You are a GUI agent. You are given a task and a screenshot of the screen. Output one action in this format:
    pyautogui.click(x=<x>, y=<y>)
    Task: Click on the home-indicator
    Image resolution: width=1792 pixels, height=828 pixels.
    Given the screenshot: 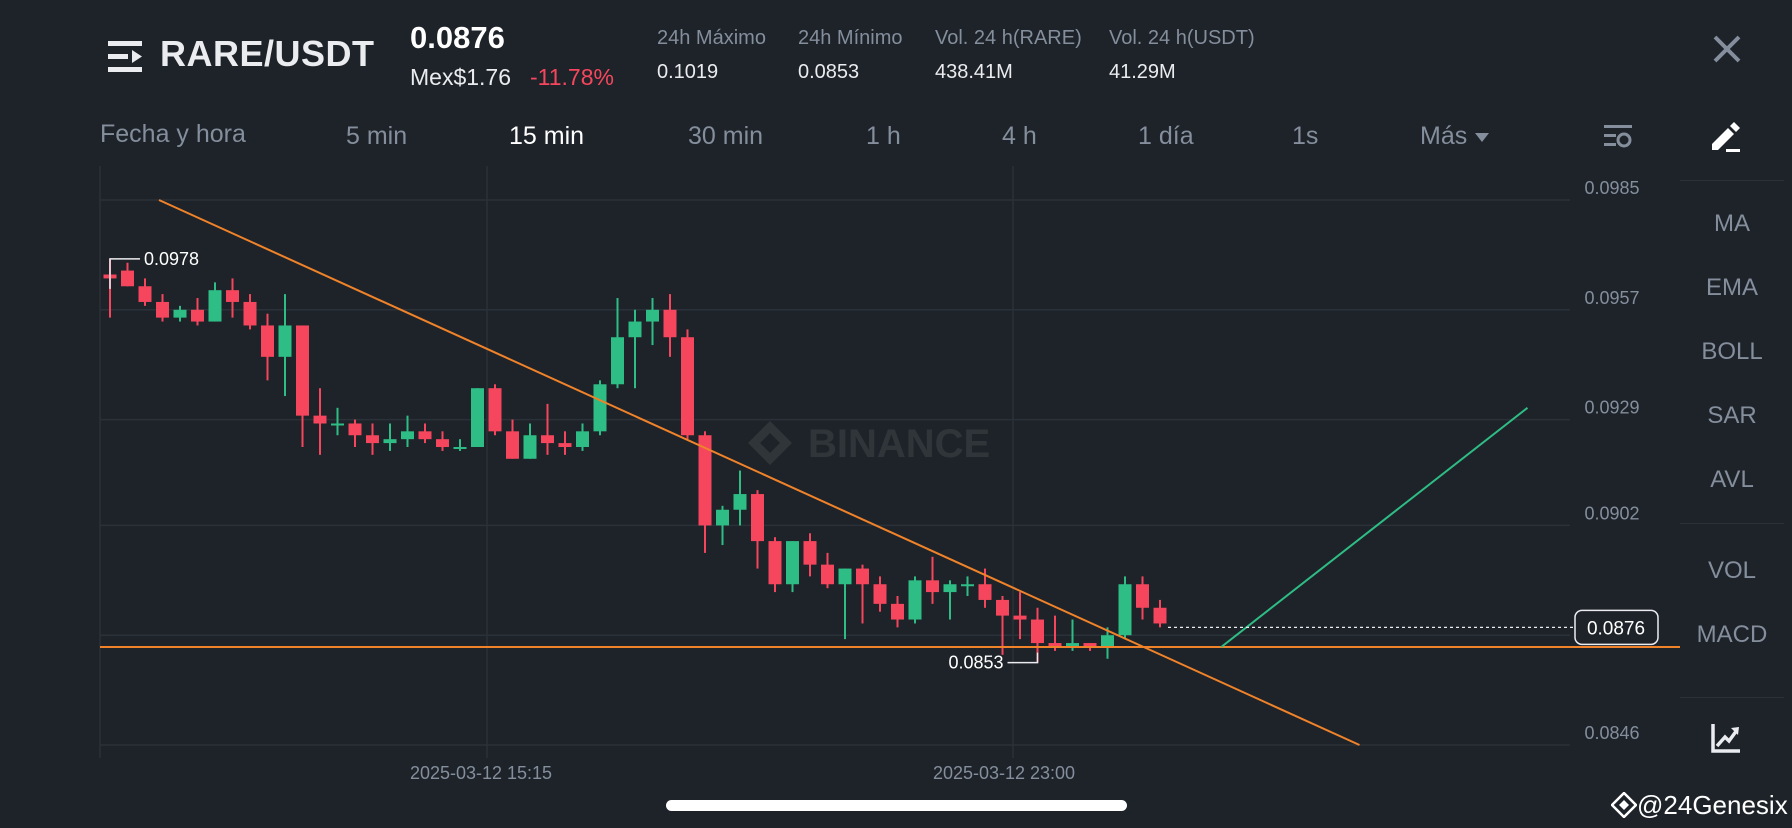 What is the action you would take?
    pyautogui.click(x=896, y=805)
    